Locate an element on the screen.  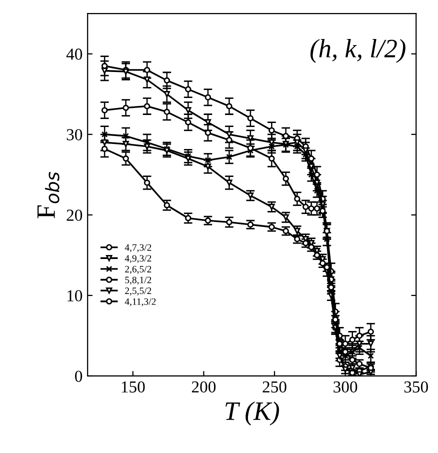
y-tick-label: 20 is located at coordinates (74, 215).